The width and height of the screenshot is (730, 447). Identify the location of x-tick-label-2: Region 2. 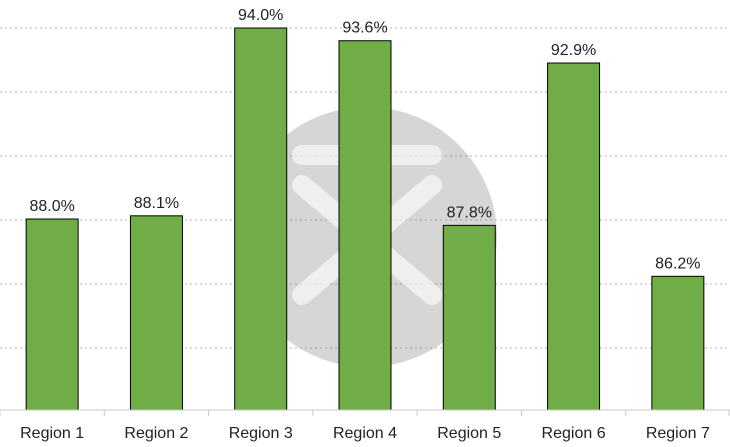
(156, 433).